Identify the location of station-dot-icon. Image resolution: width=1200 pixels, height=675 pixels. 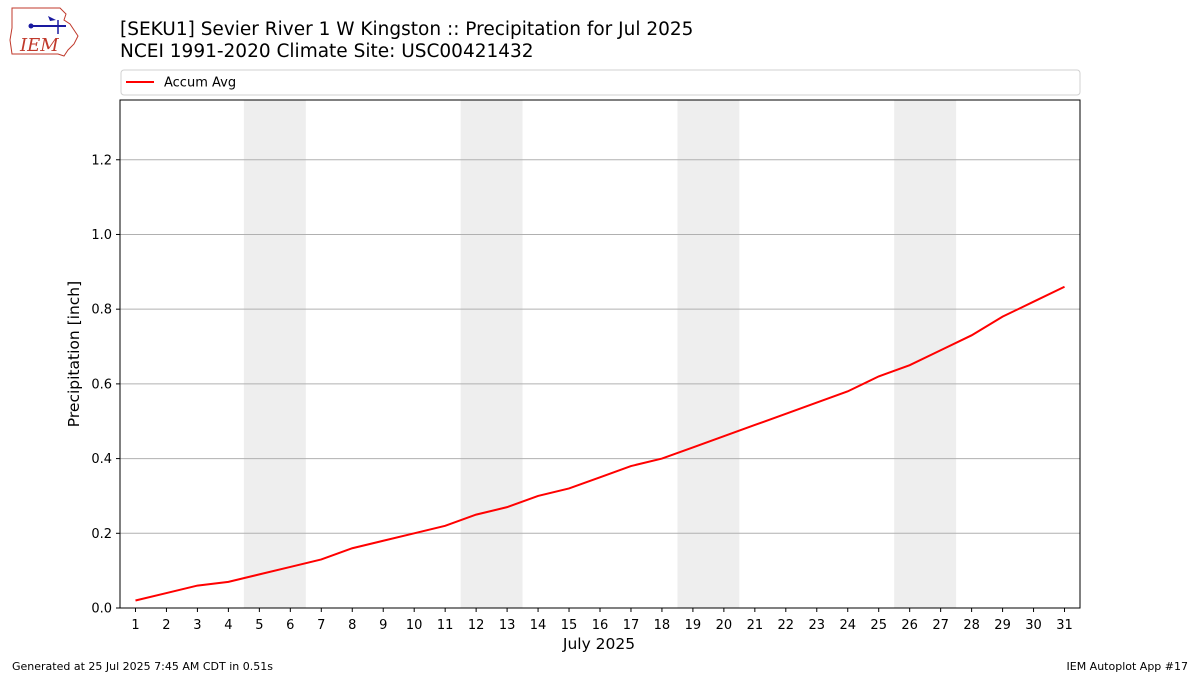
(31, 26).